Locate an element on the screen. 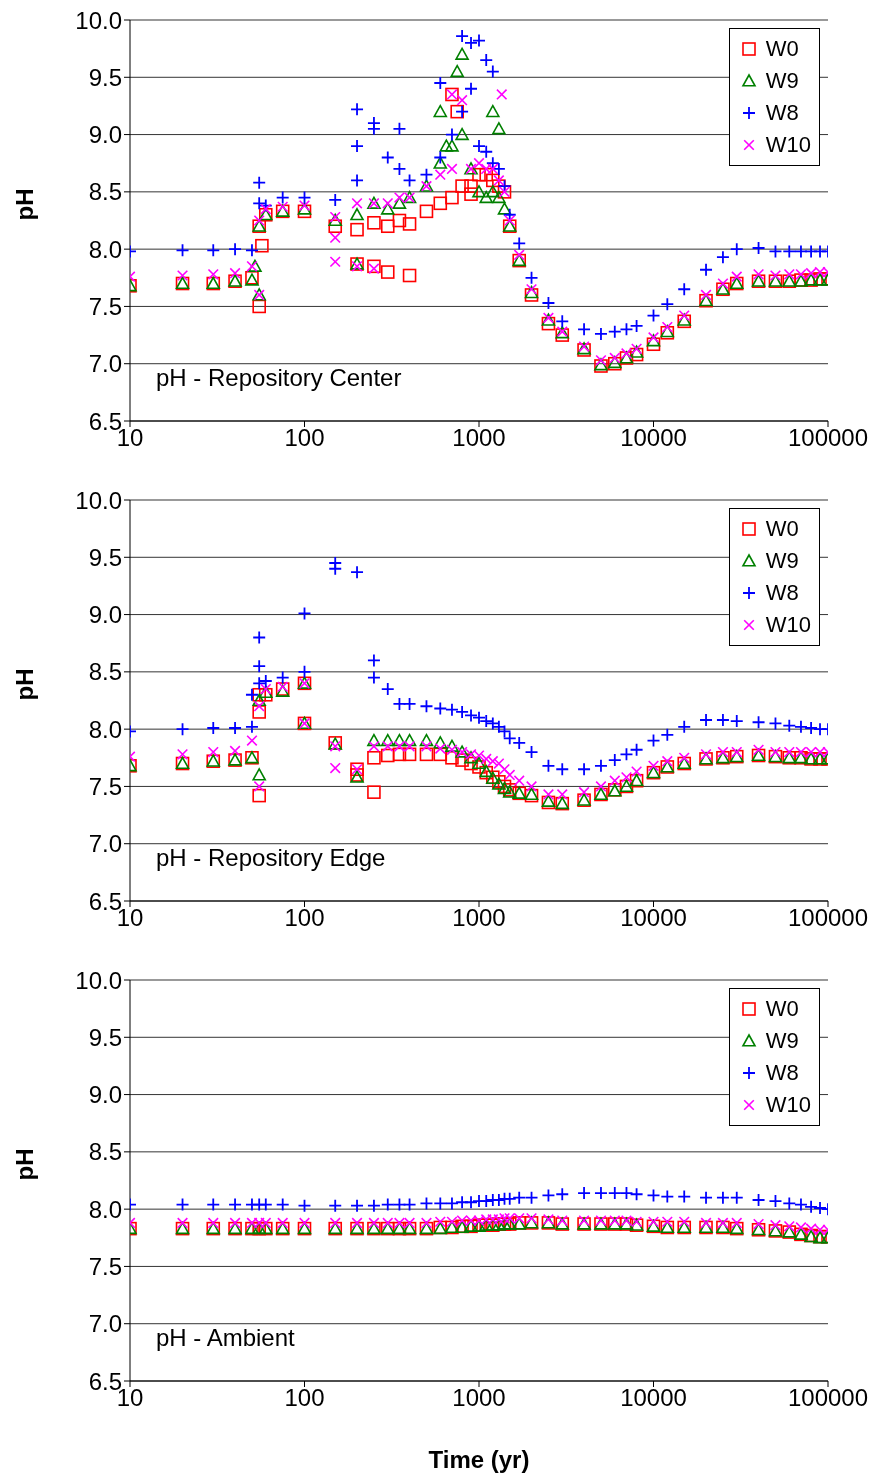 This screenshot has width=878, height=1479. annotation: pH - Repository Edge is located at coordinates (271, 858).